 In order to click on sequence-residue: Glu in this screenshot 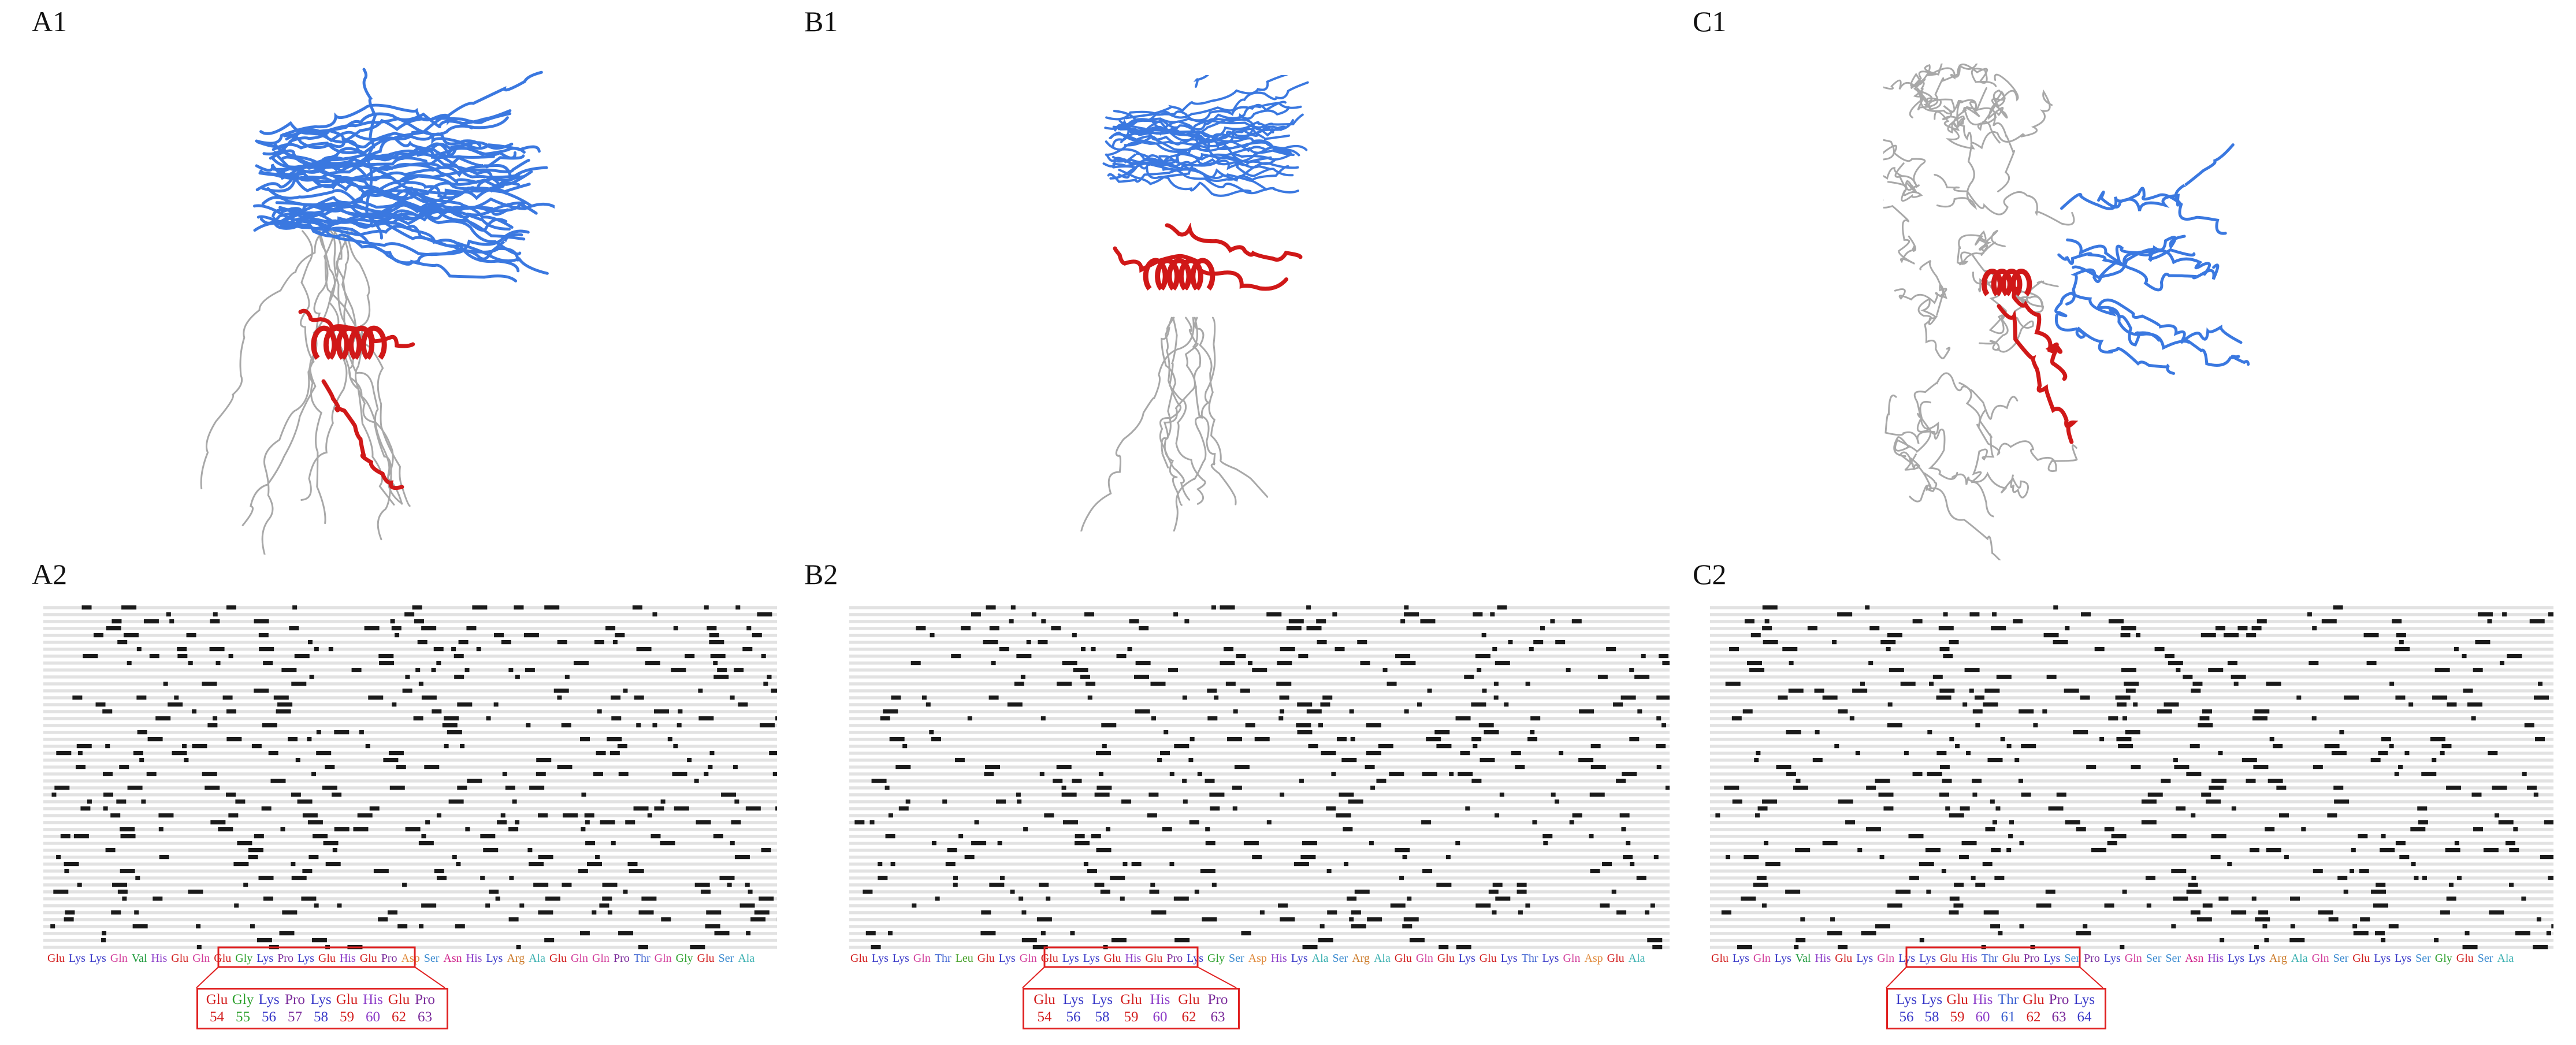, I will do `click(2361, 958)`.